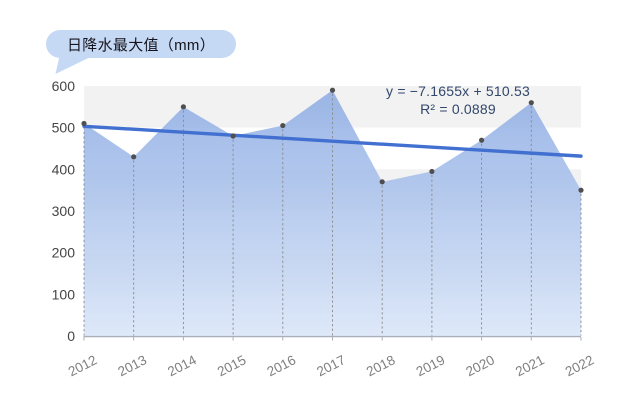 The width and height of the screenshot is (640, 410). What do you see at coordinates (331, 365) in the screenshot?
I see `x-axis-label: 2017` at bounding box center [331, 365].